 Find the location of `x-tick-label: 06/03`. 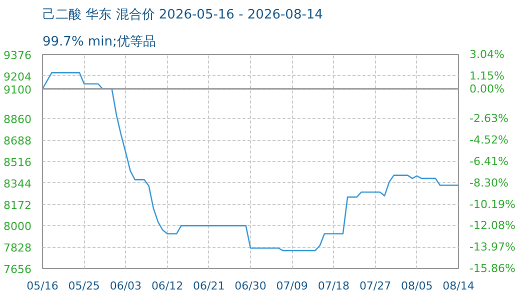

x-tick-label: 06/03 is located at coordinates (126, 286).